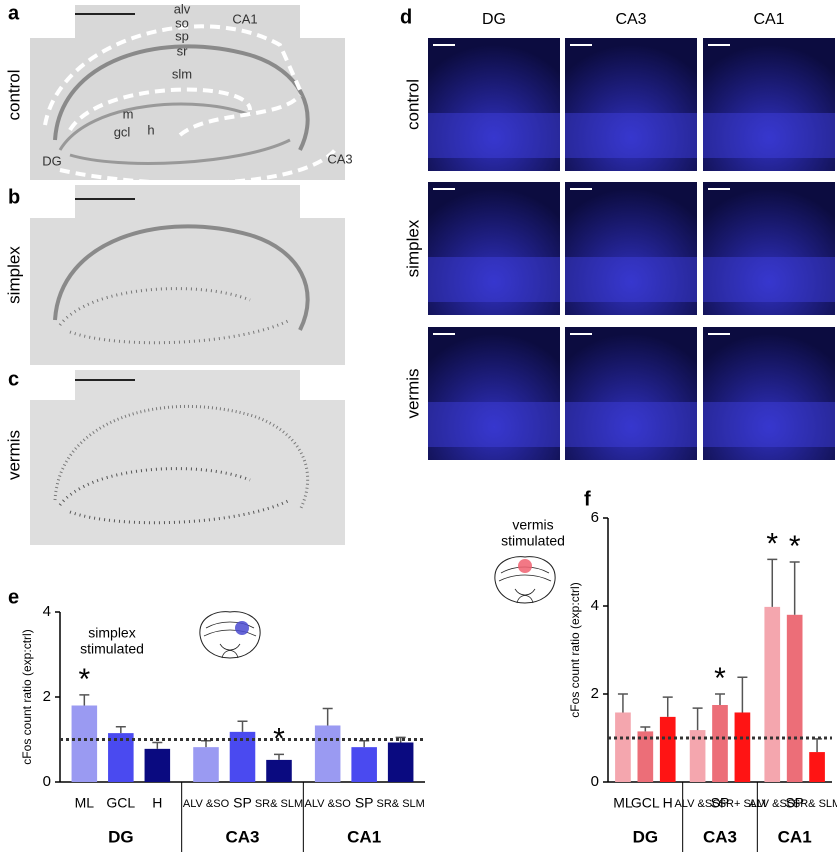 The image size is (837, 867). I want to click on x-tick-label: SR+ SLM, so click(742, 804).